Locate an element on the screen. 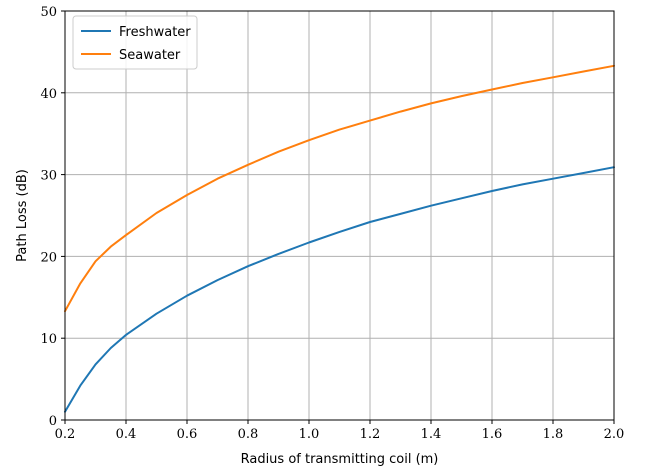 The image size is (654, 468). y-axis-label: Path Loss (dB) is located at coordinates (22, 215).